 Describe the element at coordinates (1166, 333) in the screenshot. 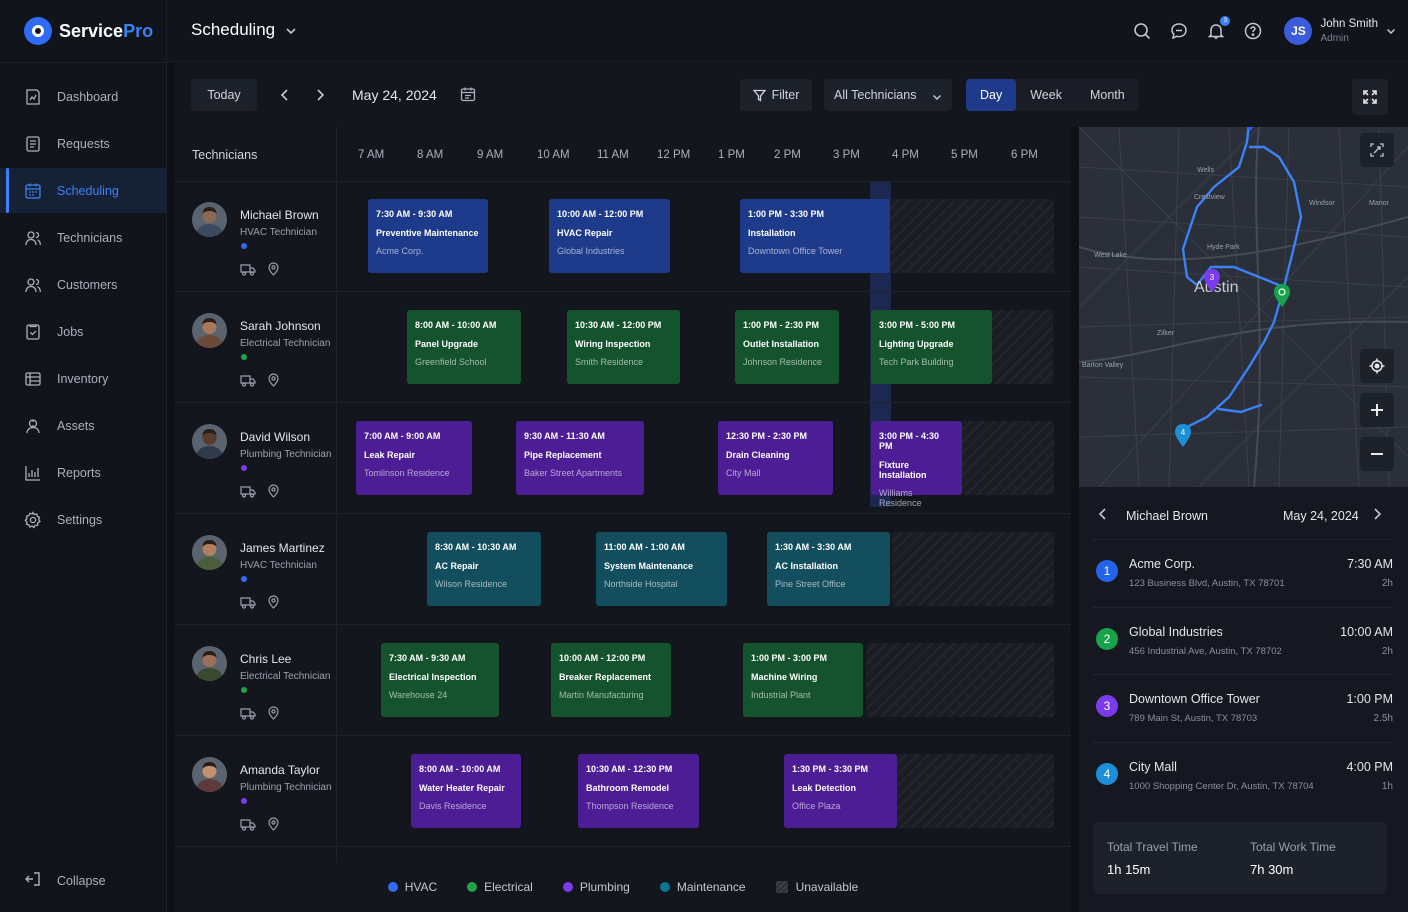

I see `map-label: Zilker` at that location.